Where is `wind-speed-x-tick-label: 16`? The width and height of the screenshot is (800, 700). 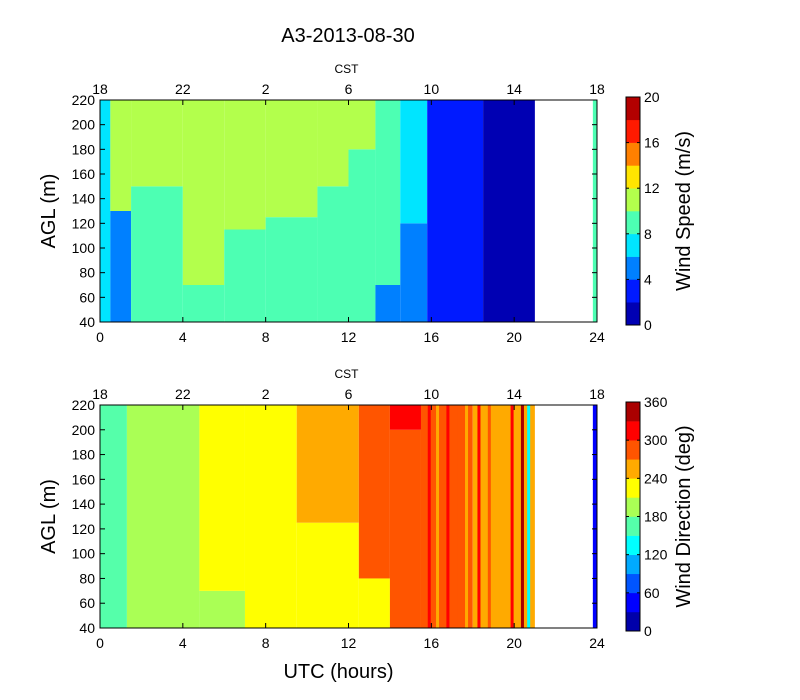 wind-speed-x-tick-label: 16 is located at coordinates (432, 337).